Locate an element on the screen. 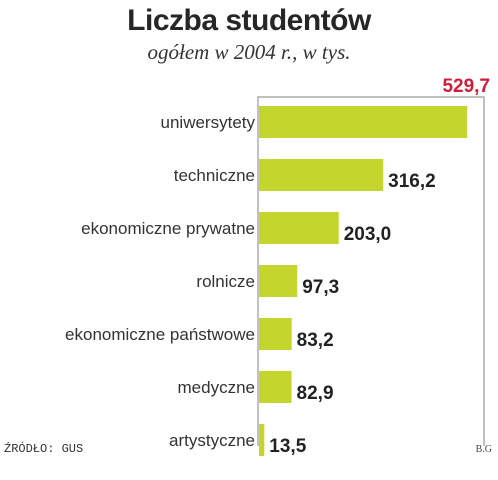 The height and width of the screenshot is (480, 498). category-label: rolnicze is located at coordinates (225, 281).